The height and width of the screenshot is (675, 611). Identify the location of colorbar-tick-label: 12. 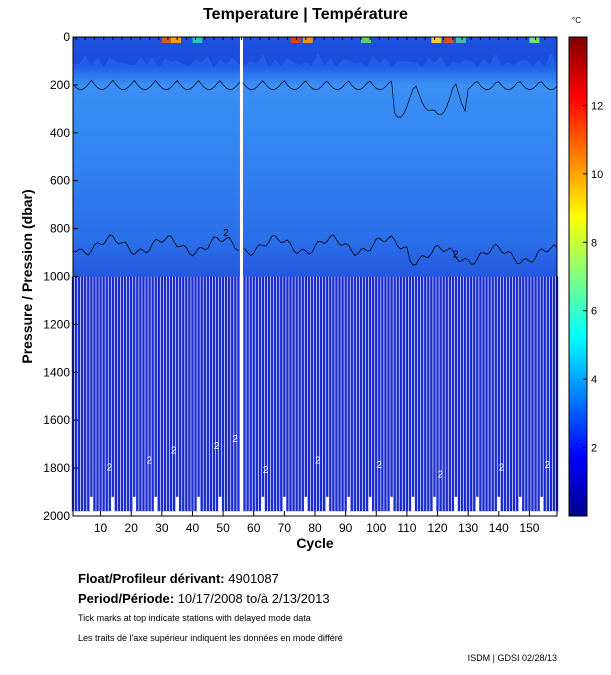
(597, 106).